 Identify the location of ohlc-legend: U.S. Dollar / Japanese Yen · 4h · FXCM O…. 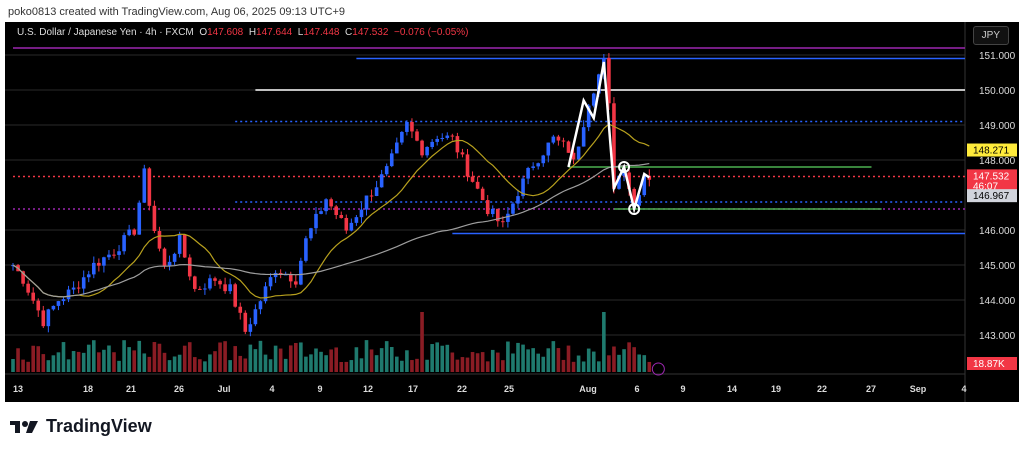
(243, 32).